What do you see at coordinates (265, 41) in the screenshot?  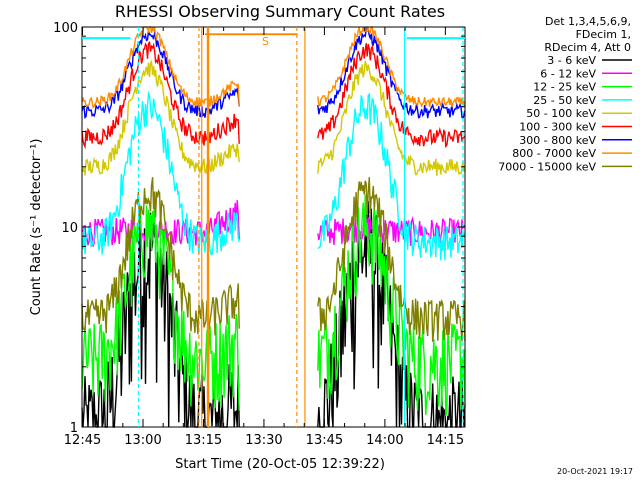 I see `s-annotation: S` at bounding box center [265, 41].